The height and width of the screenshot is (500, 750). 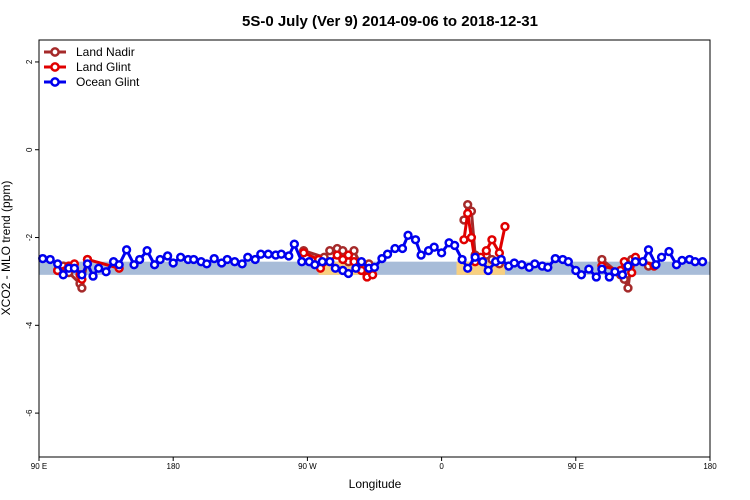 What do you see at coordinates (307, 466) in the screenshot?
I see `x-tick-label-2: 90 W` at bounding box center [307, 466].